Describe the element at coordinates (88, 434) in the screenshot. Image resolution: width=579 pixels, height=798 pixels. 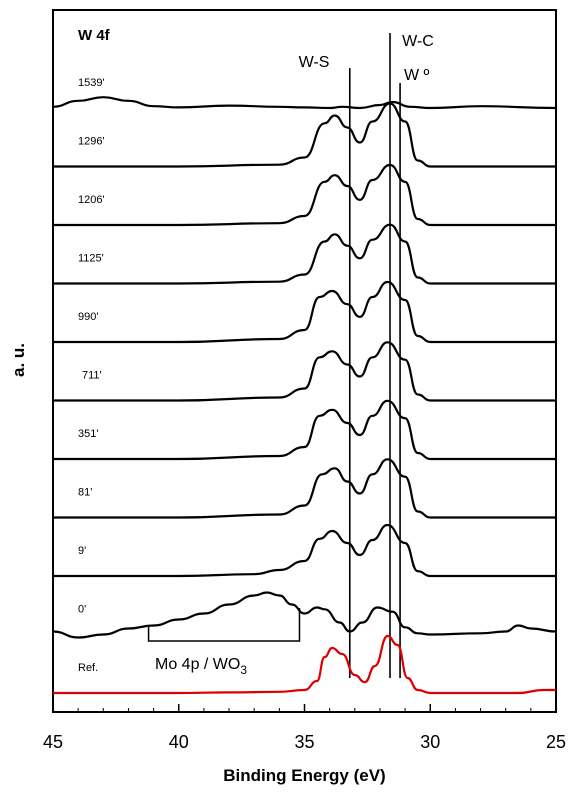
I see `series-label: 351'` at that location.